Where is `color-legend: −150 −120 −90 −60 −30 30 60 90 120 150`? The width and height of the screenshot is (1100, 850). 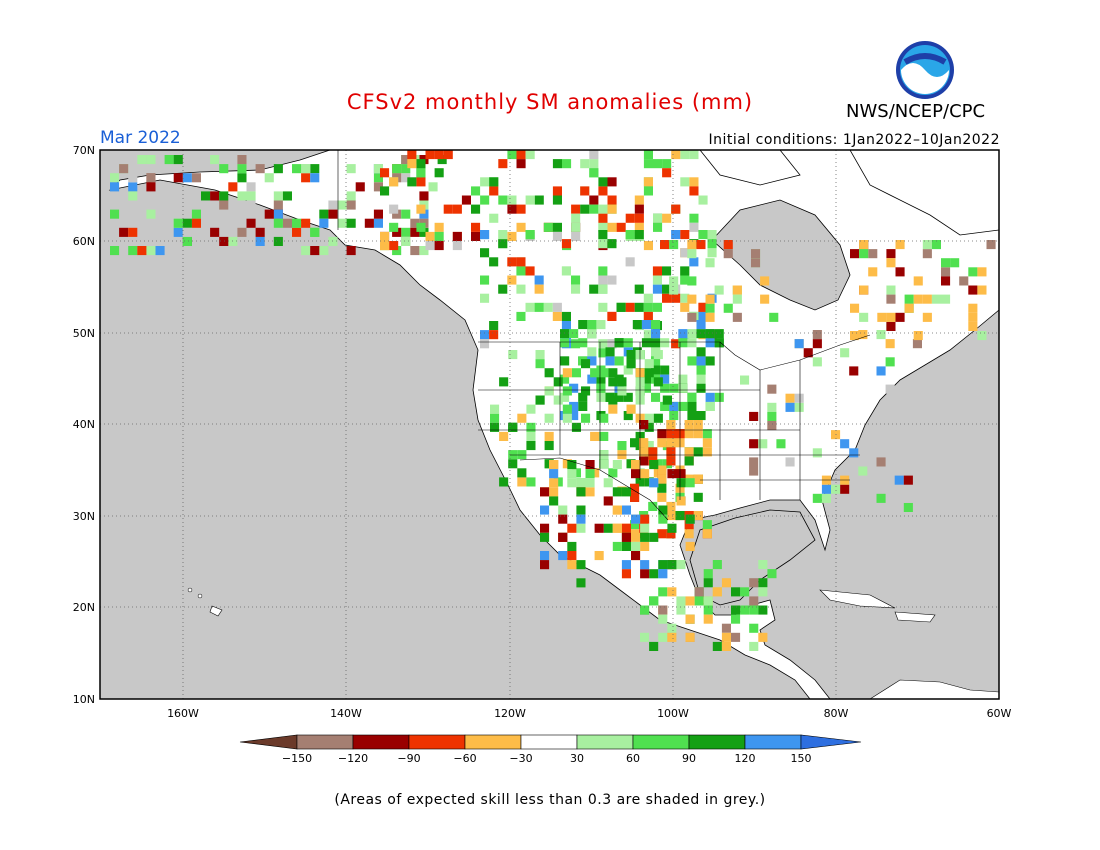
color-legend: −150 −120 −90 −60 −30 30 60 90 120 150 is located at coordinates (550, 749).